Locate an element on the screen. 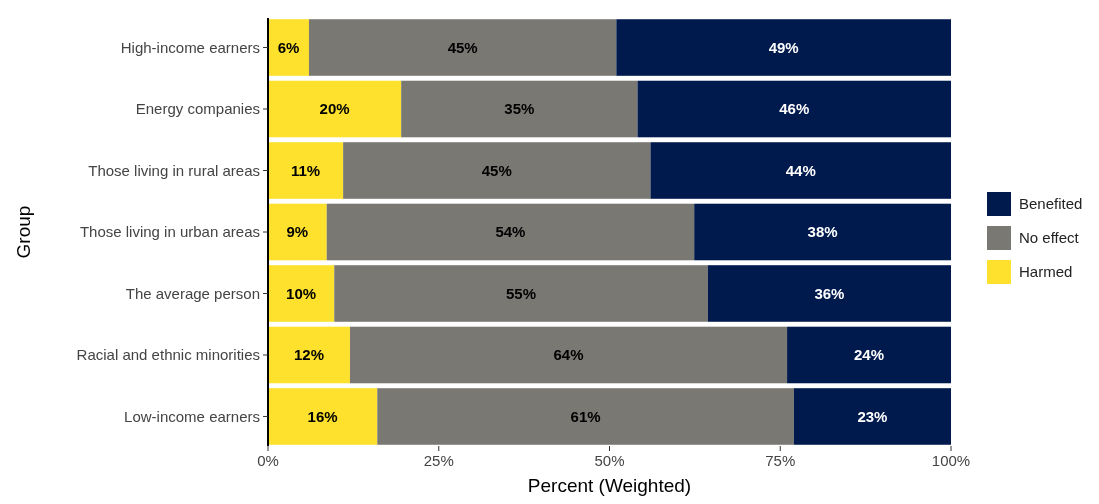 The height and width of the screenshot is (504, 1099). data-label: 20% is located at coordinates (334, 109).